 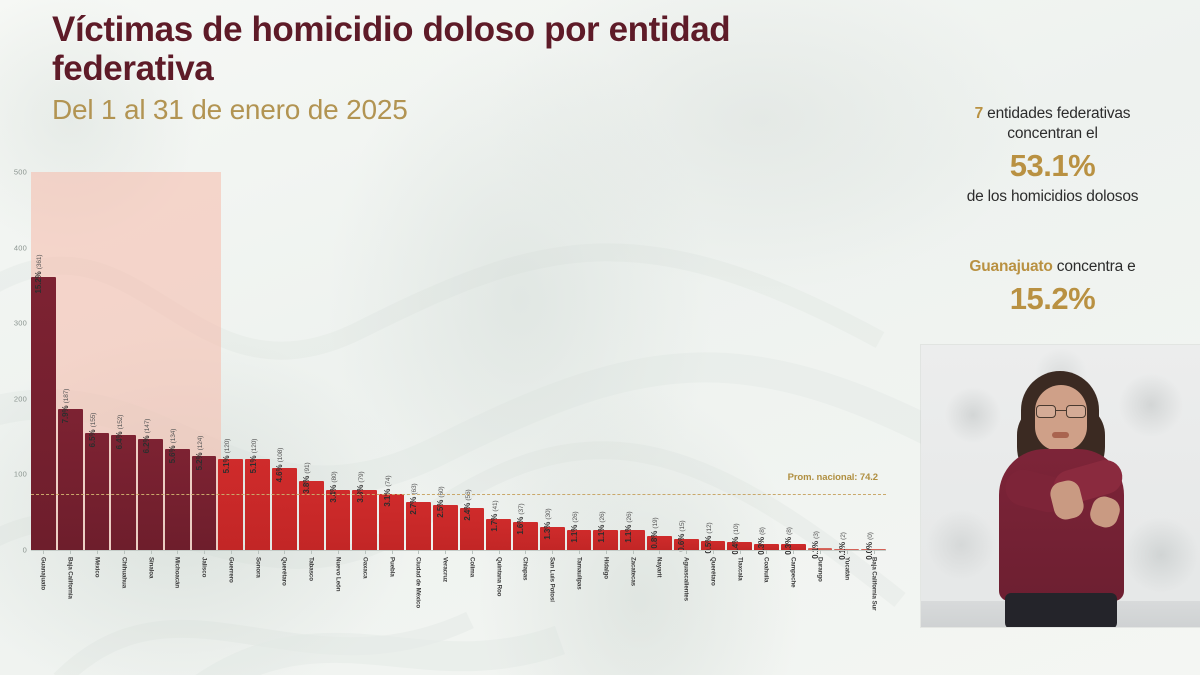 I want to click on y-tick-label: 200, so click(x=20, y=399).